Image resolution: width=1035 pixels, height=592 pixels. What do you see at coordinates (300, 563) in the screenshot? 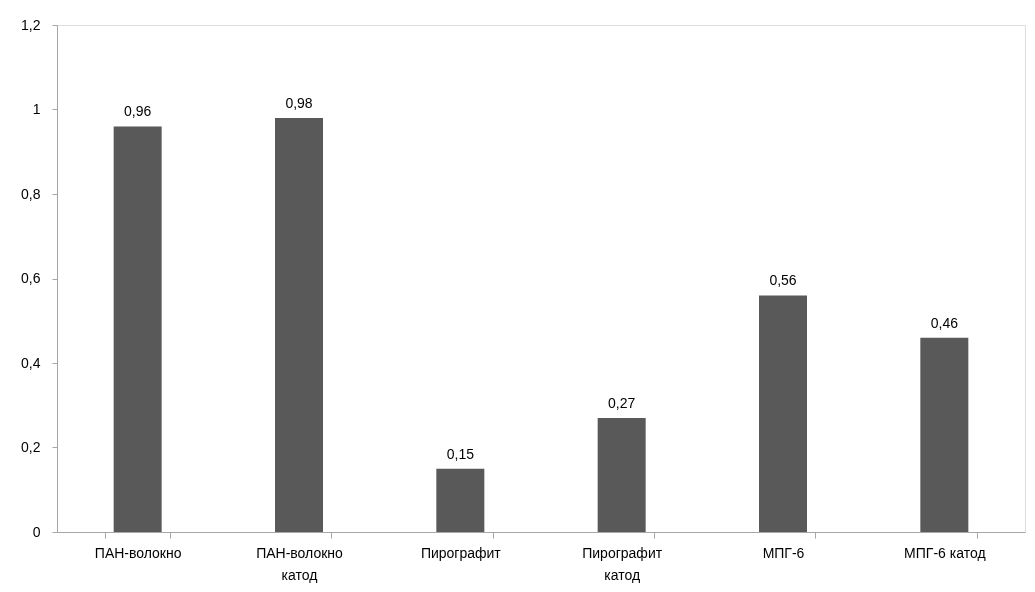
I see `x-tick-label: ПАН-волокно катод` at bounding box center [300, 563].